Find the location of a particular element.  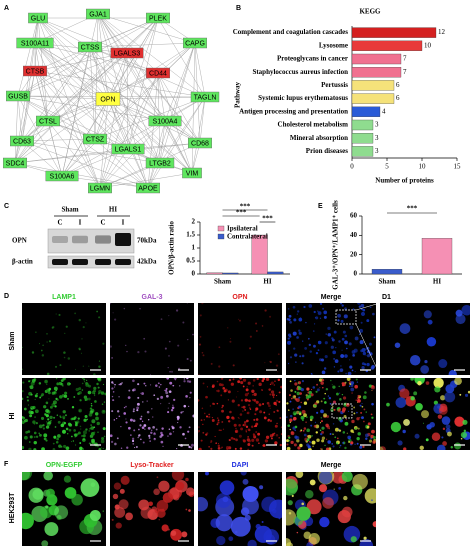

node-label: TAGLN is located at coordinates (205, 97).